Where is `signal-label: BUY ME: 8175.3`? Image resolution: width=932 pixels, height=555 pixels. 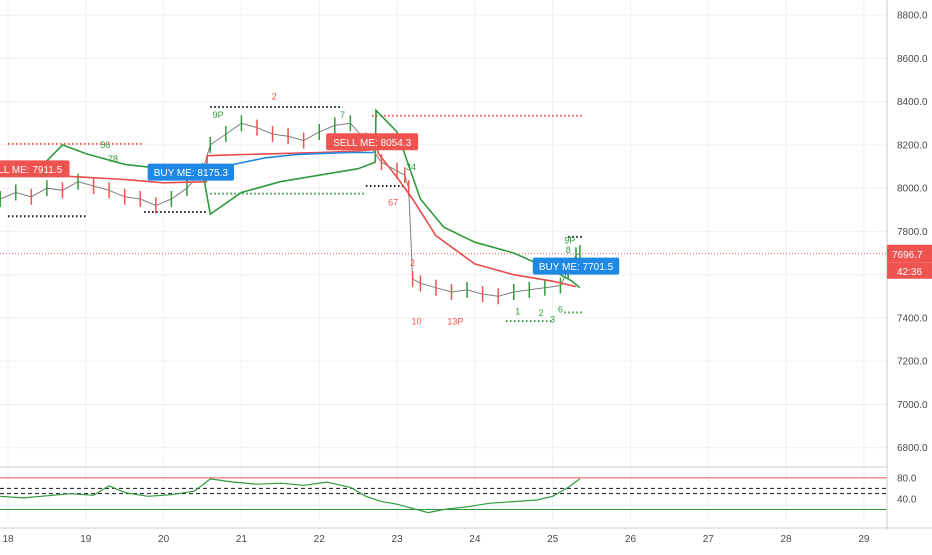
signal-label: BUY ME: 8175.3 is located at coordinates (191, 173).